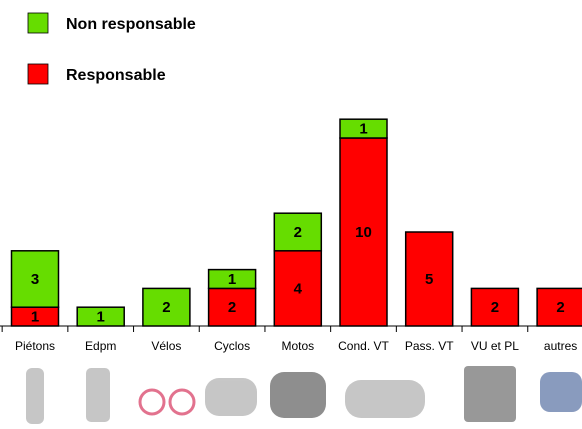 This screenshot has width=582, height=429. Describe the element at coordinates (116, 75) in the screenshot. I see `legend-label: Responsable` at that location.